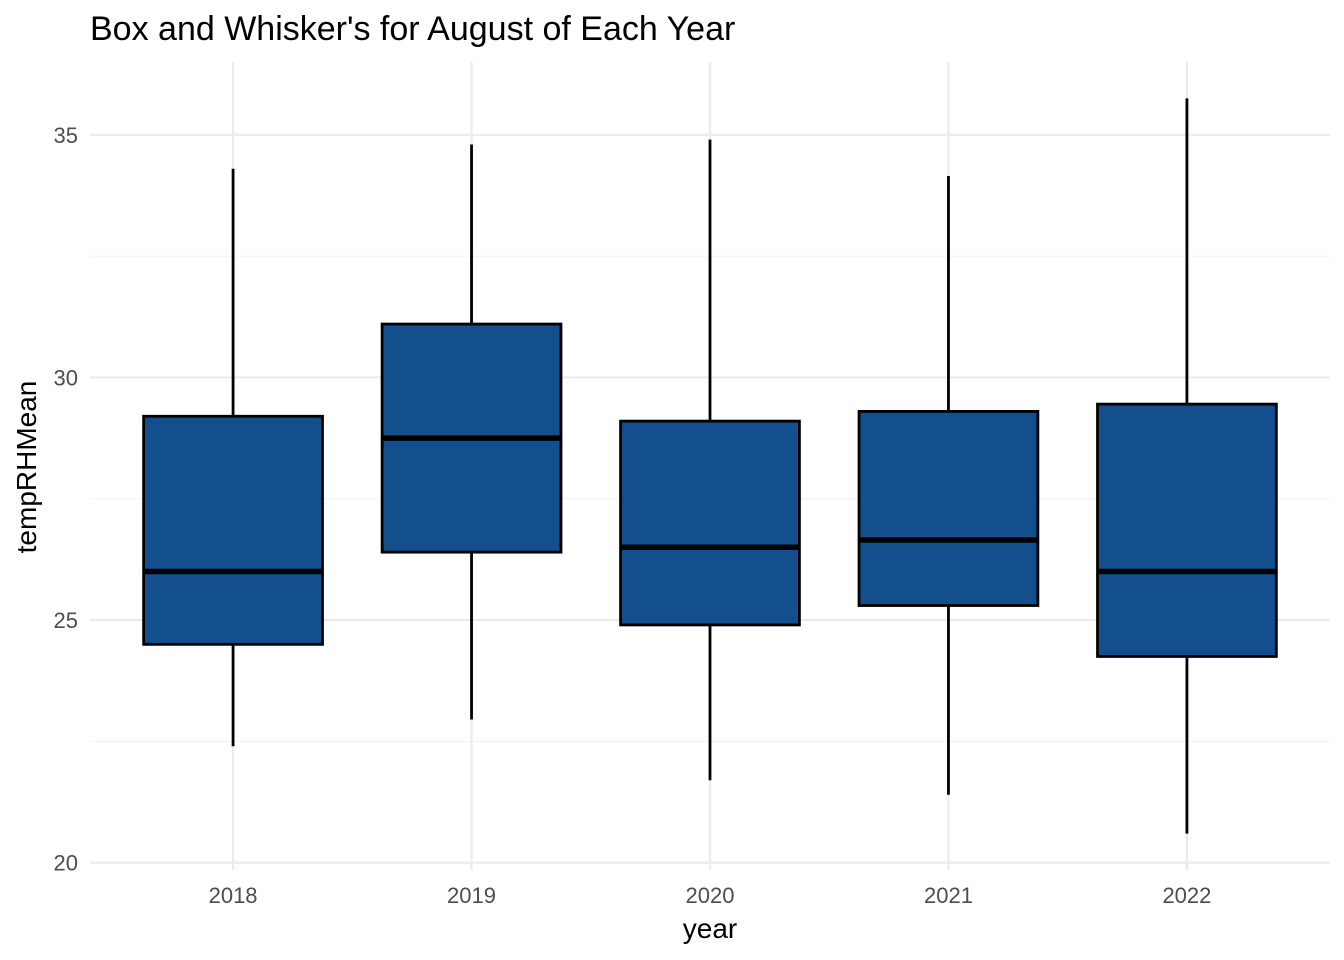 Image resolution: width=1344 pixels, height=960 pixels. I want to click on y-axis-ticks: 20 25 30 35, so click(66, 499).